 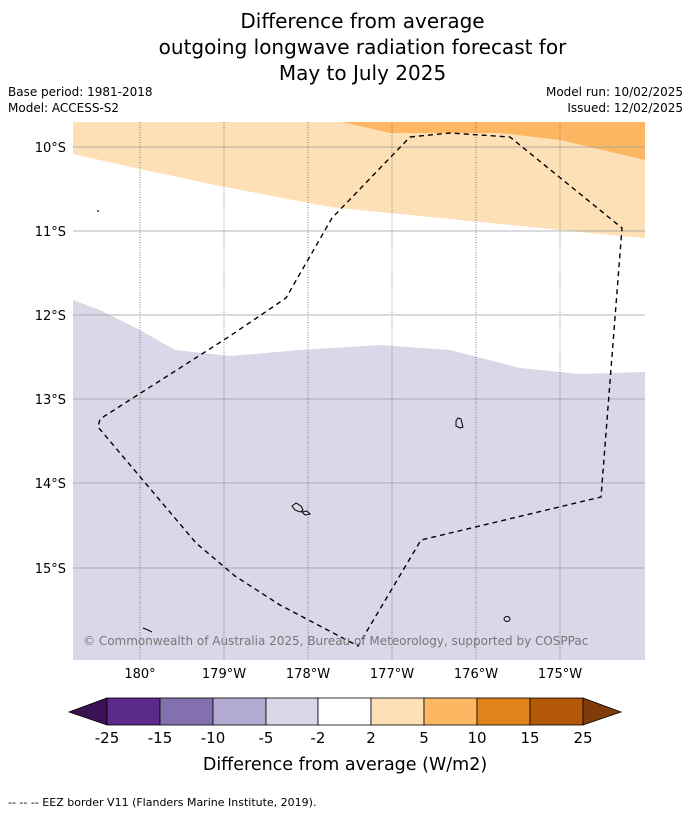 What do you see at coordinates (297, 507) in the screenshot?
I see `island-futuna` at bounding box center [297, 507].